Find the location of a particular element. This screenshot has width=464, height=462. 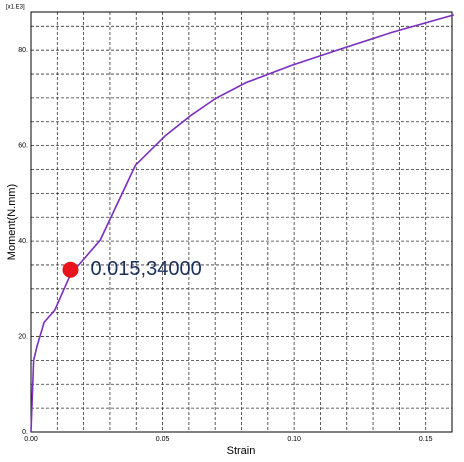

point-annotation: 0.015,34000 is located at coordinates (145, 269).